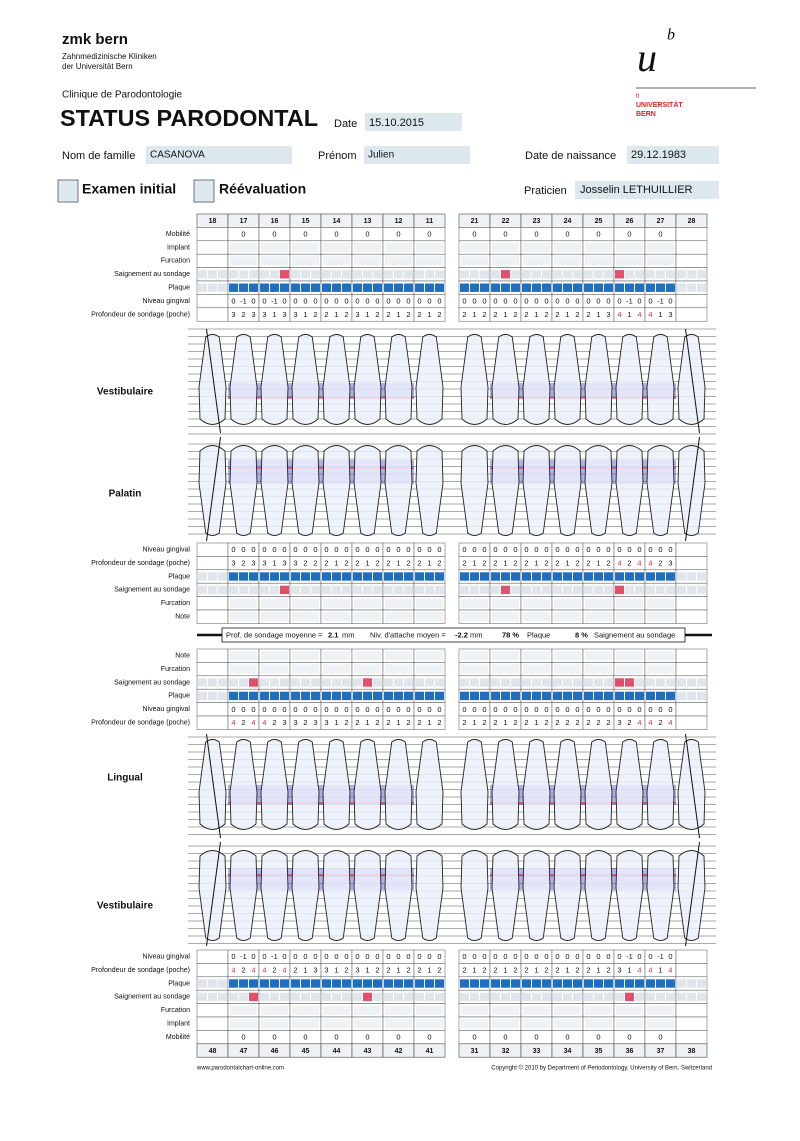 This screenshot has height=1141, width=800. What do you see at coordinates (167, 957) in the screenshot?
I see `row-label: Niveau gingival` at bounding box center [167, 957].